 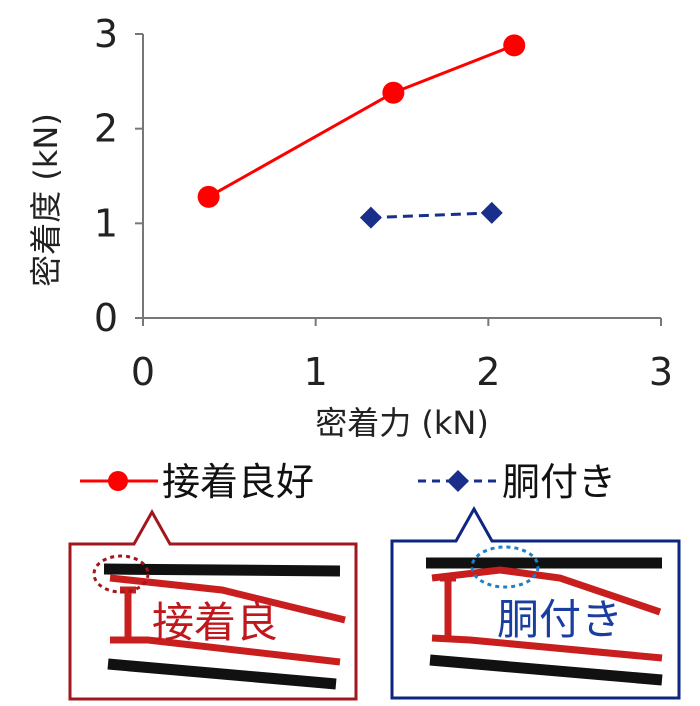 What do you see at coordinates (106, 318) in the screenshot?
I see `y-tick-label-0: 0` at bounding box center [106, 318].